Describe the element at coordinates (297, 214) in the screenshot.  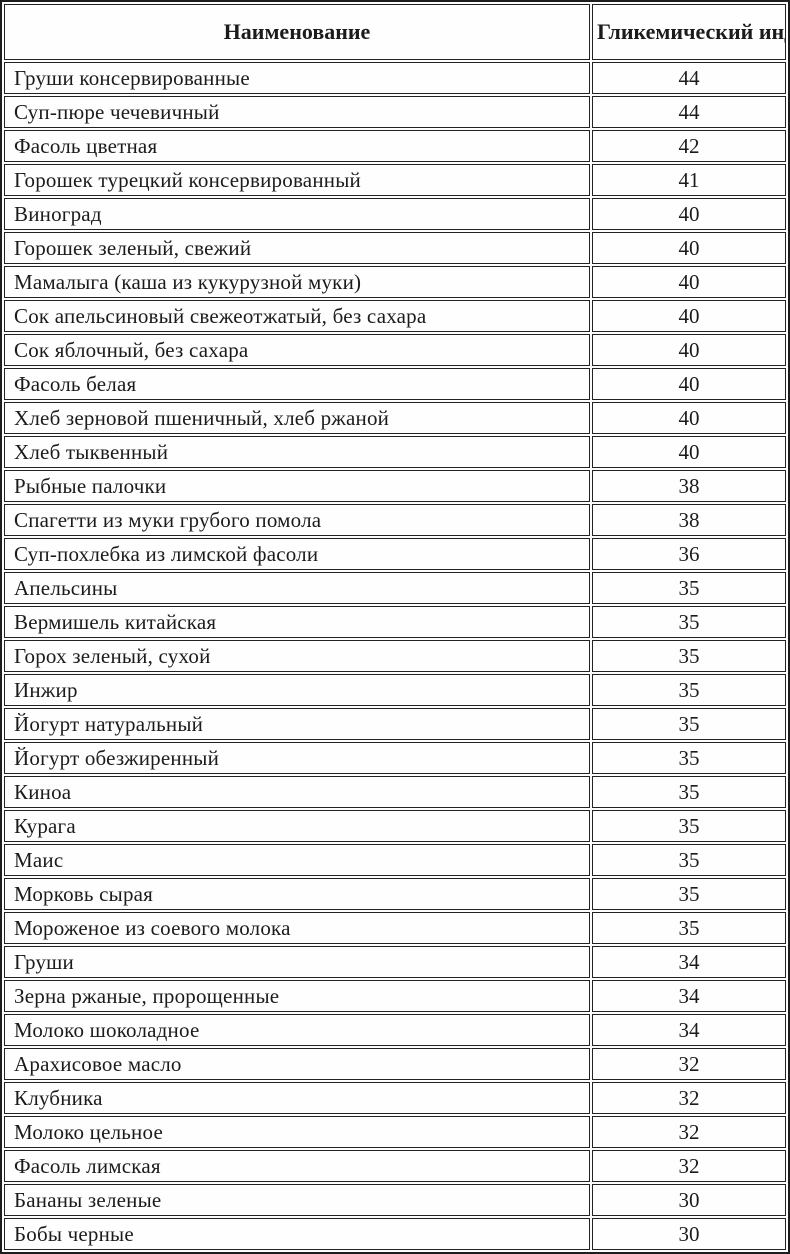
I see `food-name-cell: Виноград` at that location.